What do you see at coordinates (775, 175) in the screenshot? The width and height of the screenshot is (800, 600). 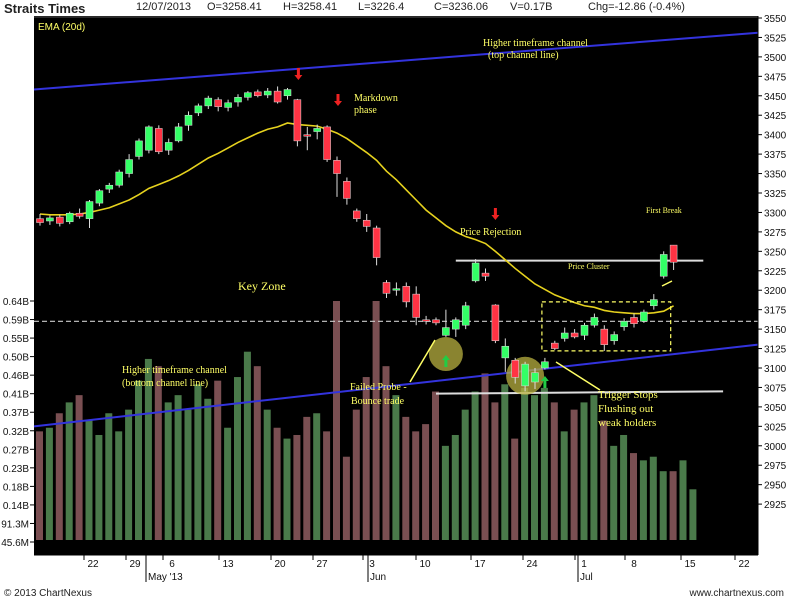 I see `price-tick-label: 3350` at bounding box center [775, 175].